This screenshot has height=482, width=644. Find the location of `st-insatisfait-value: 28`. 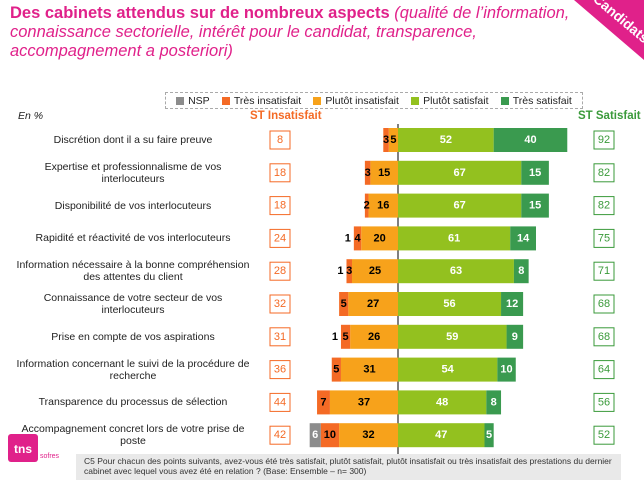

st-insatisfait-value: 28 is located at coordinates (280, 271).